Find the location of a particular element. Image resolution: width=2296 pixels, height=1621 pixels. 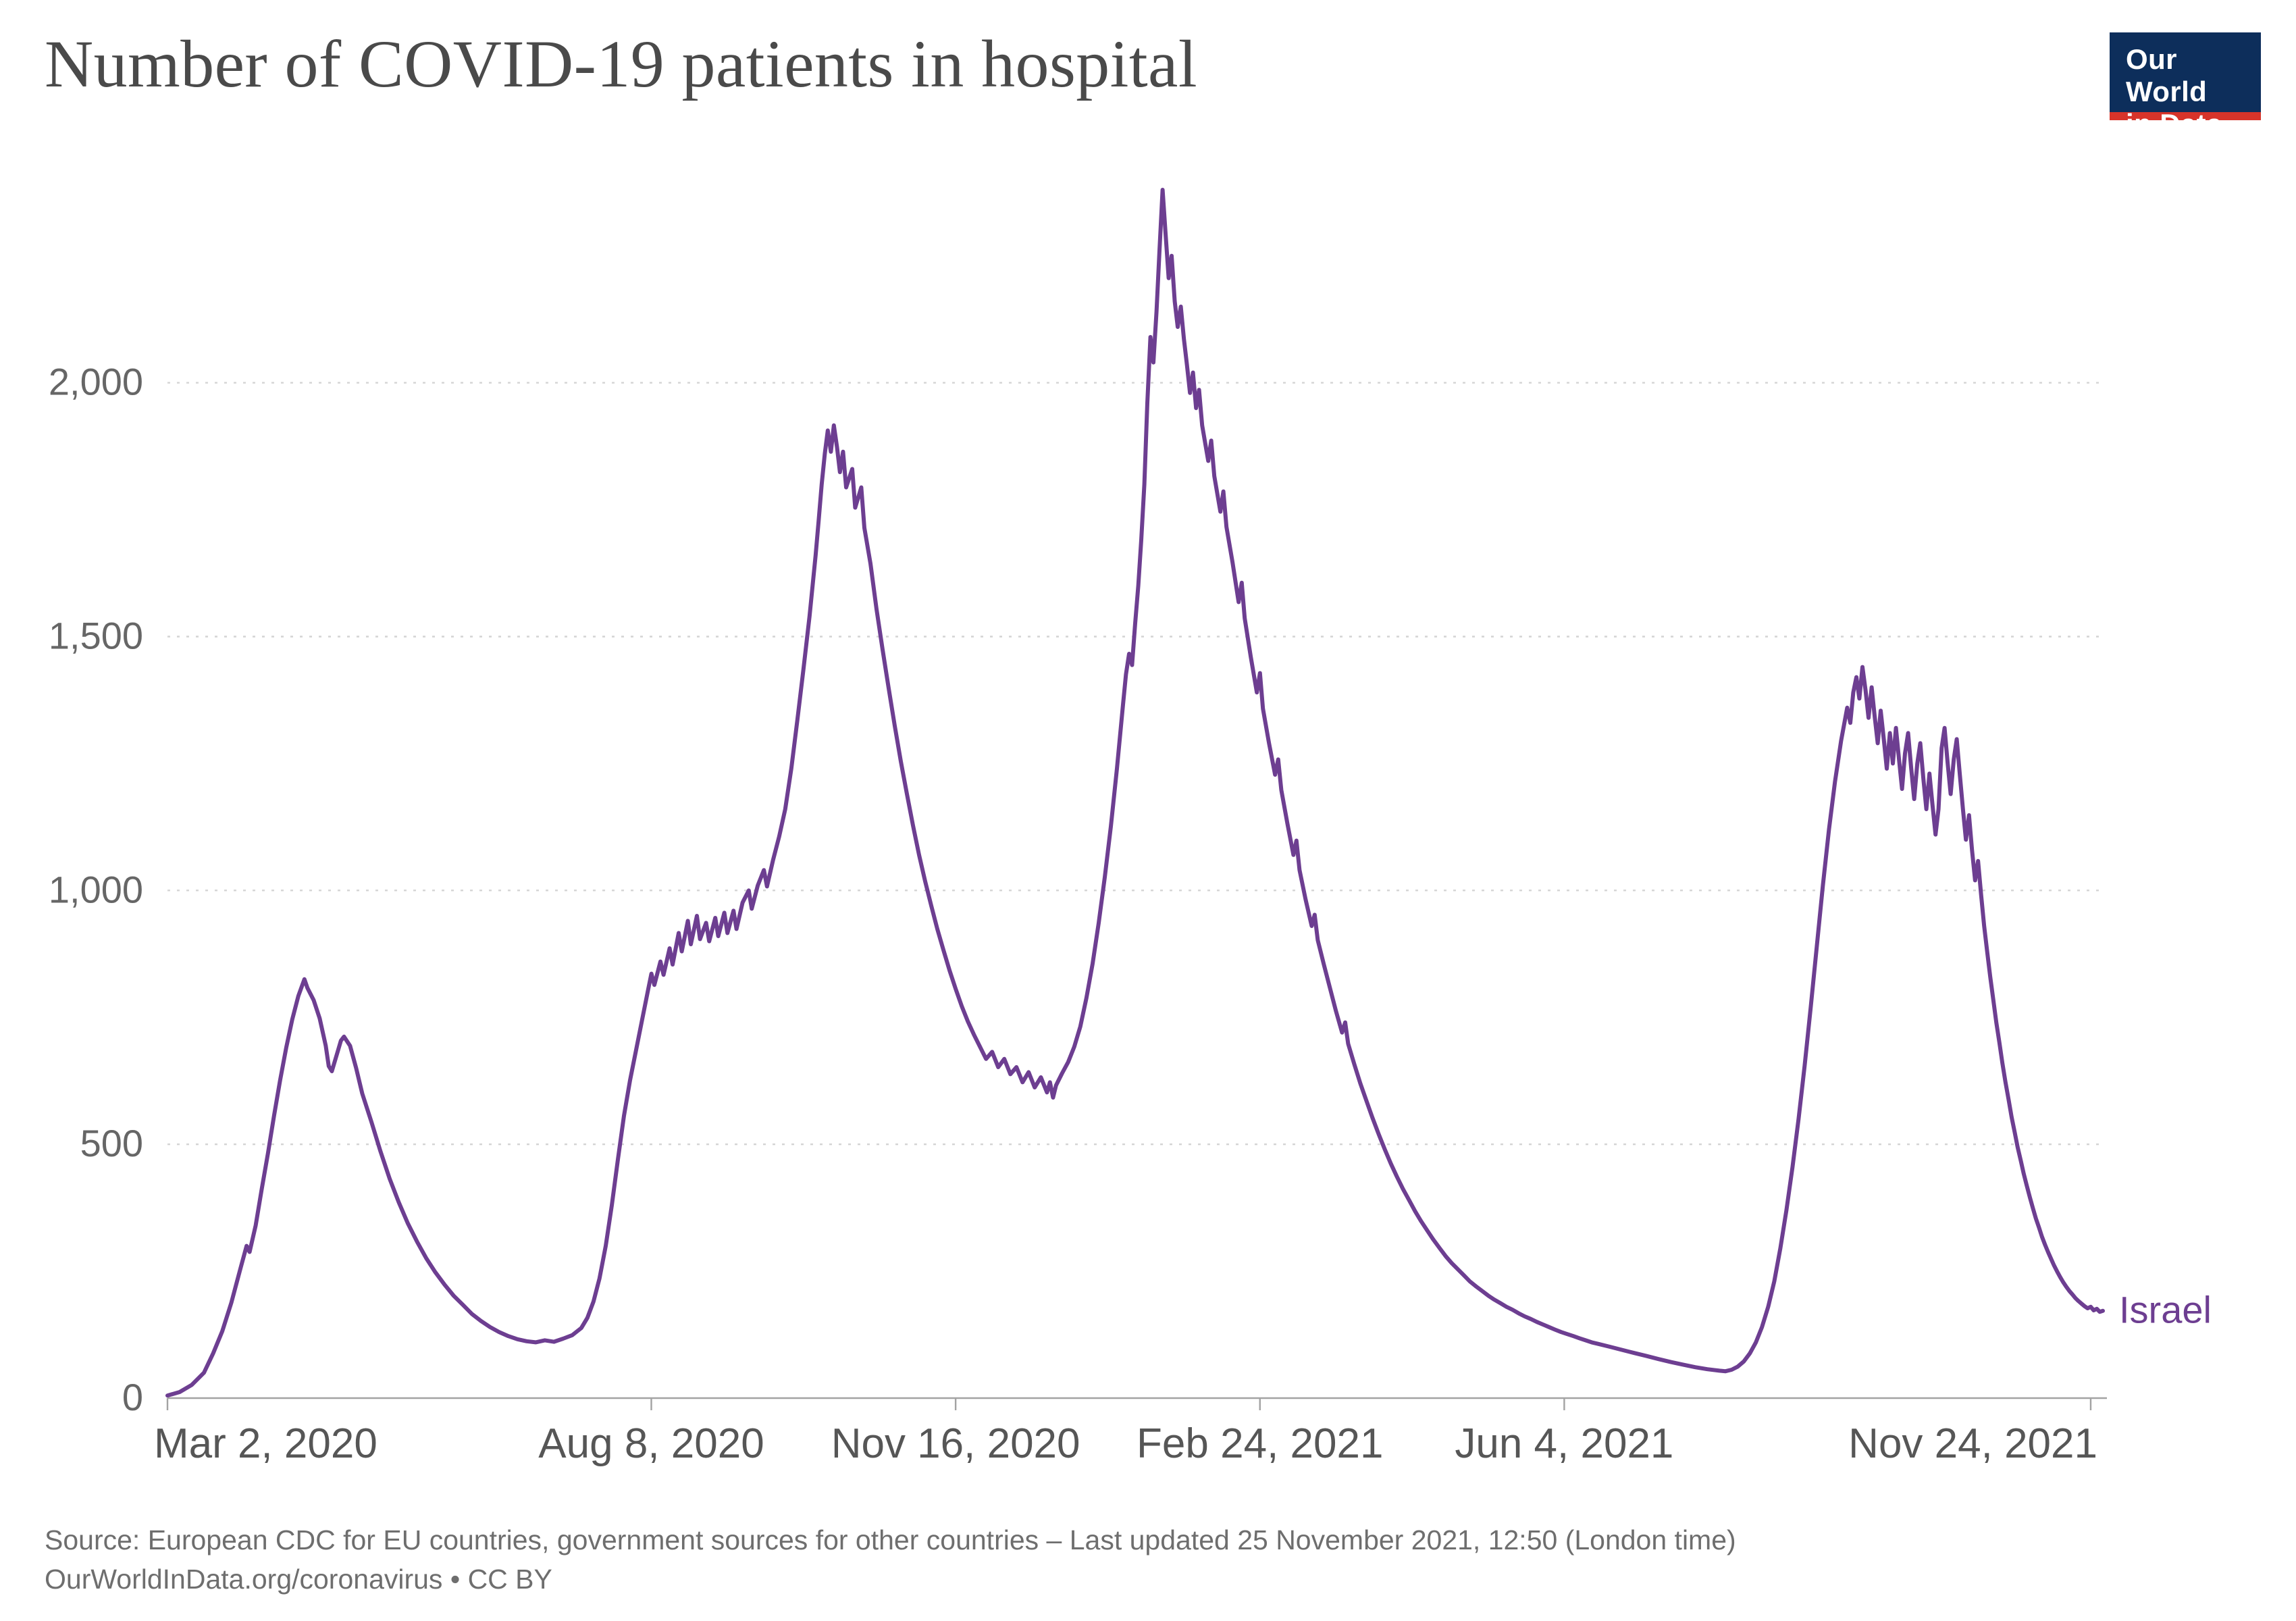

y-tick-label: 2,000 is located at coordinates (96, 382).